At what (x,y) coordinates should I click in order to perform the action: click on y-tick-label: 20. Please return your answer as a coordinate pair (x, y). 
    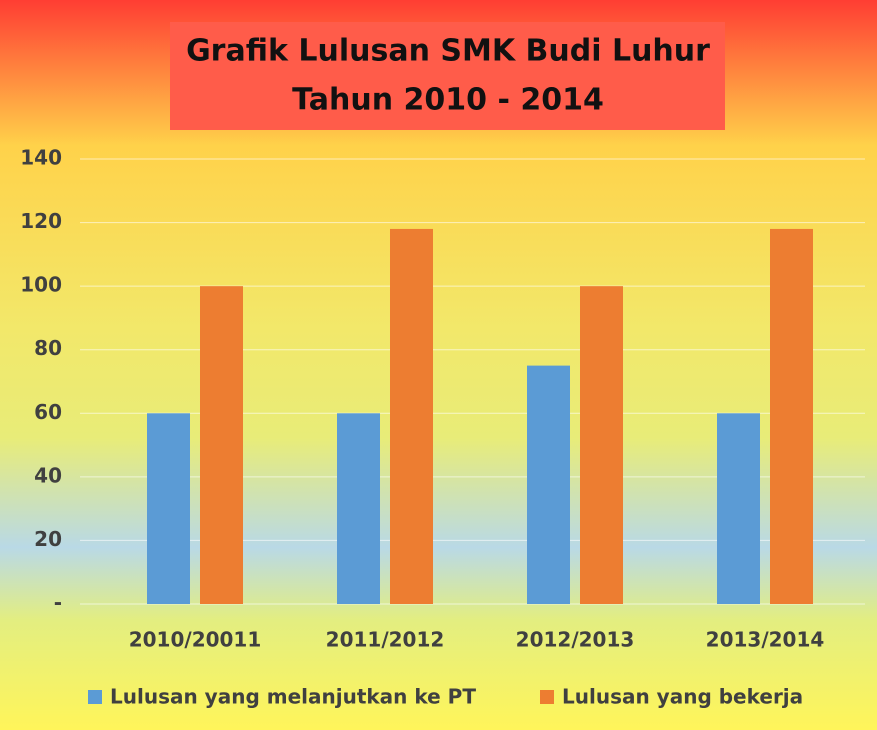
    Looking at the image, I should click on (48, 539).